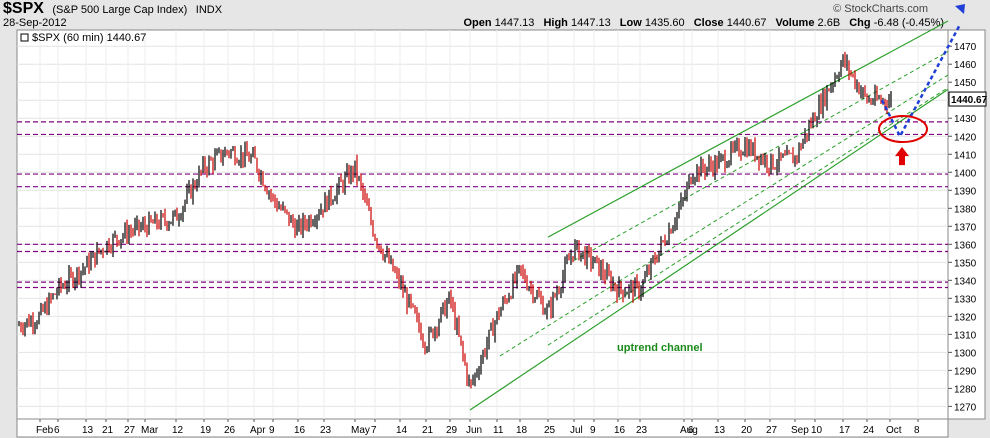  I want to click on low-label: Low, so click(630, 23).